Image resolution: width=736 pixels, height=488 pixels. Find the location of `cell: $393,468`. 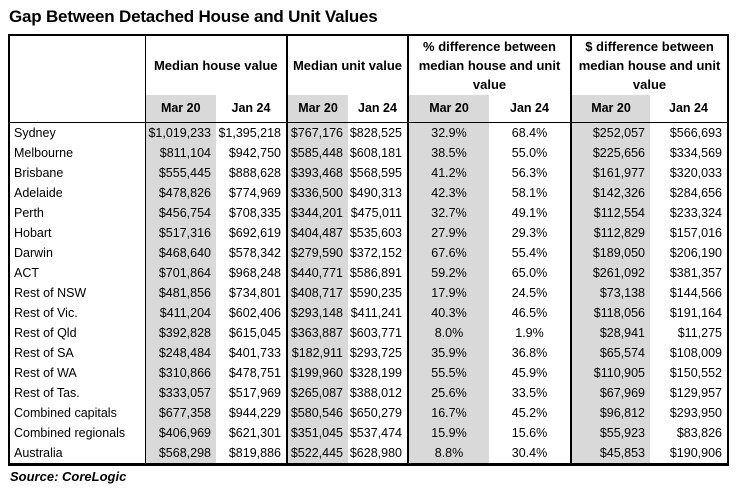

cell: $393,468 is located at coordinates (317, 172).